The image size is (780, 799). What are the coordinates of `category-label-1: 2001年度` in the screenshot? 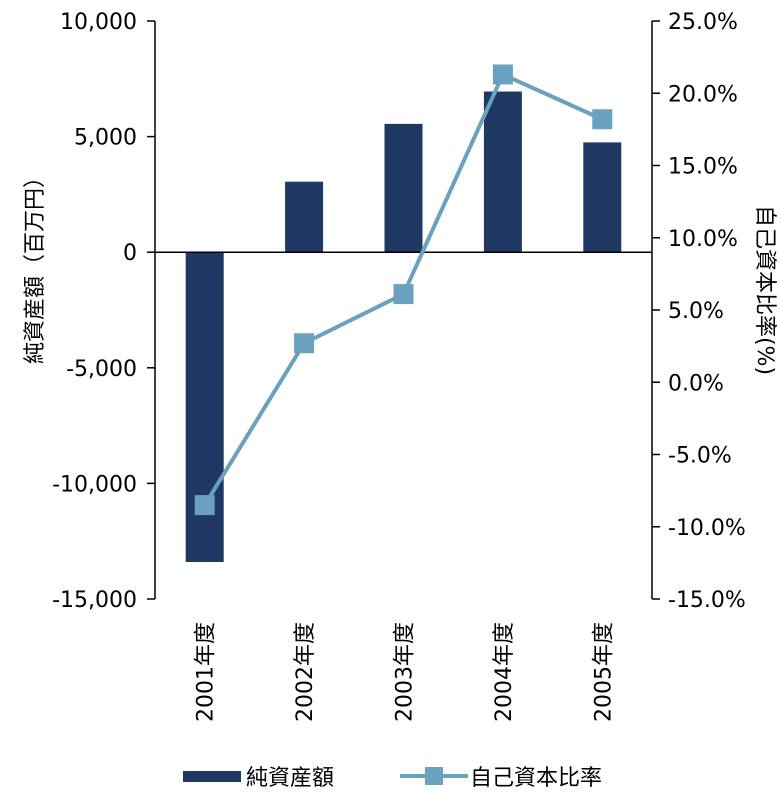 It's located at (206, 672).